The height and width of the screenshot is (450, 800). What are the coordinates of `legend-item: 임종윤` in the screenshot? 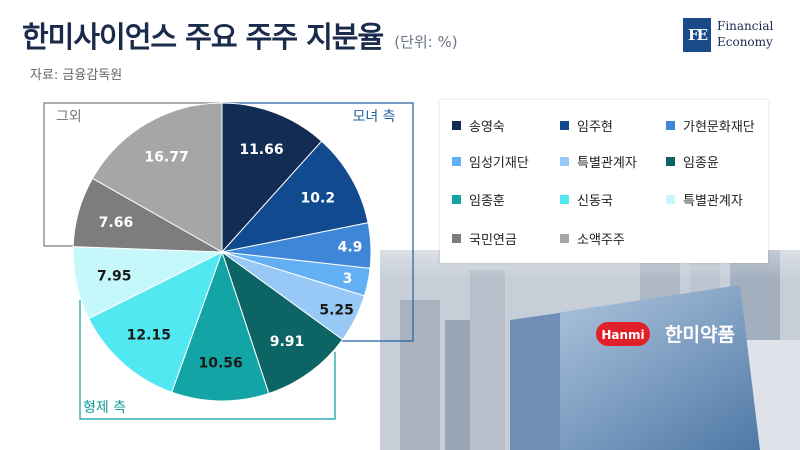 It's located at (692, 161).